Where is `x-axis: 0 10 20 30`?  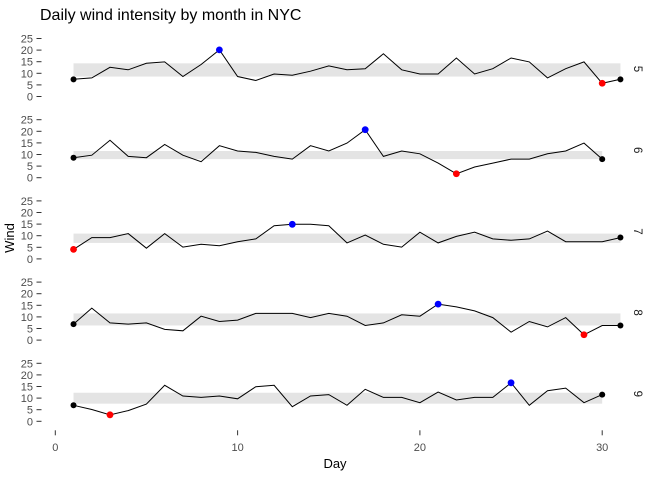 x-axis: 0 10 20 30 is located at coordinates (330, 442).